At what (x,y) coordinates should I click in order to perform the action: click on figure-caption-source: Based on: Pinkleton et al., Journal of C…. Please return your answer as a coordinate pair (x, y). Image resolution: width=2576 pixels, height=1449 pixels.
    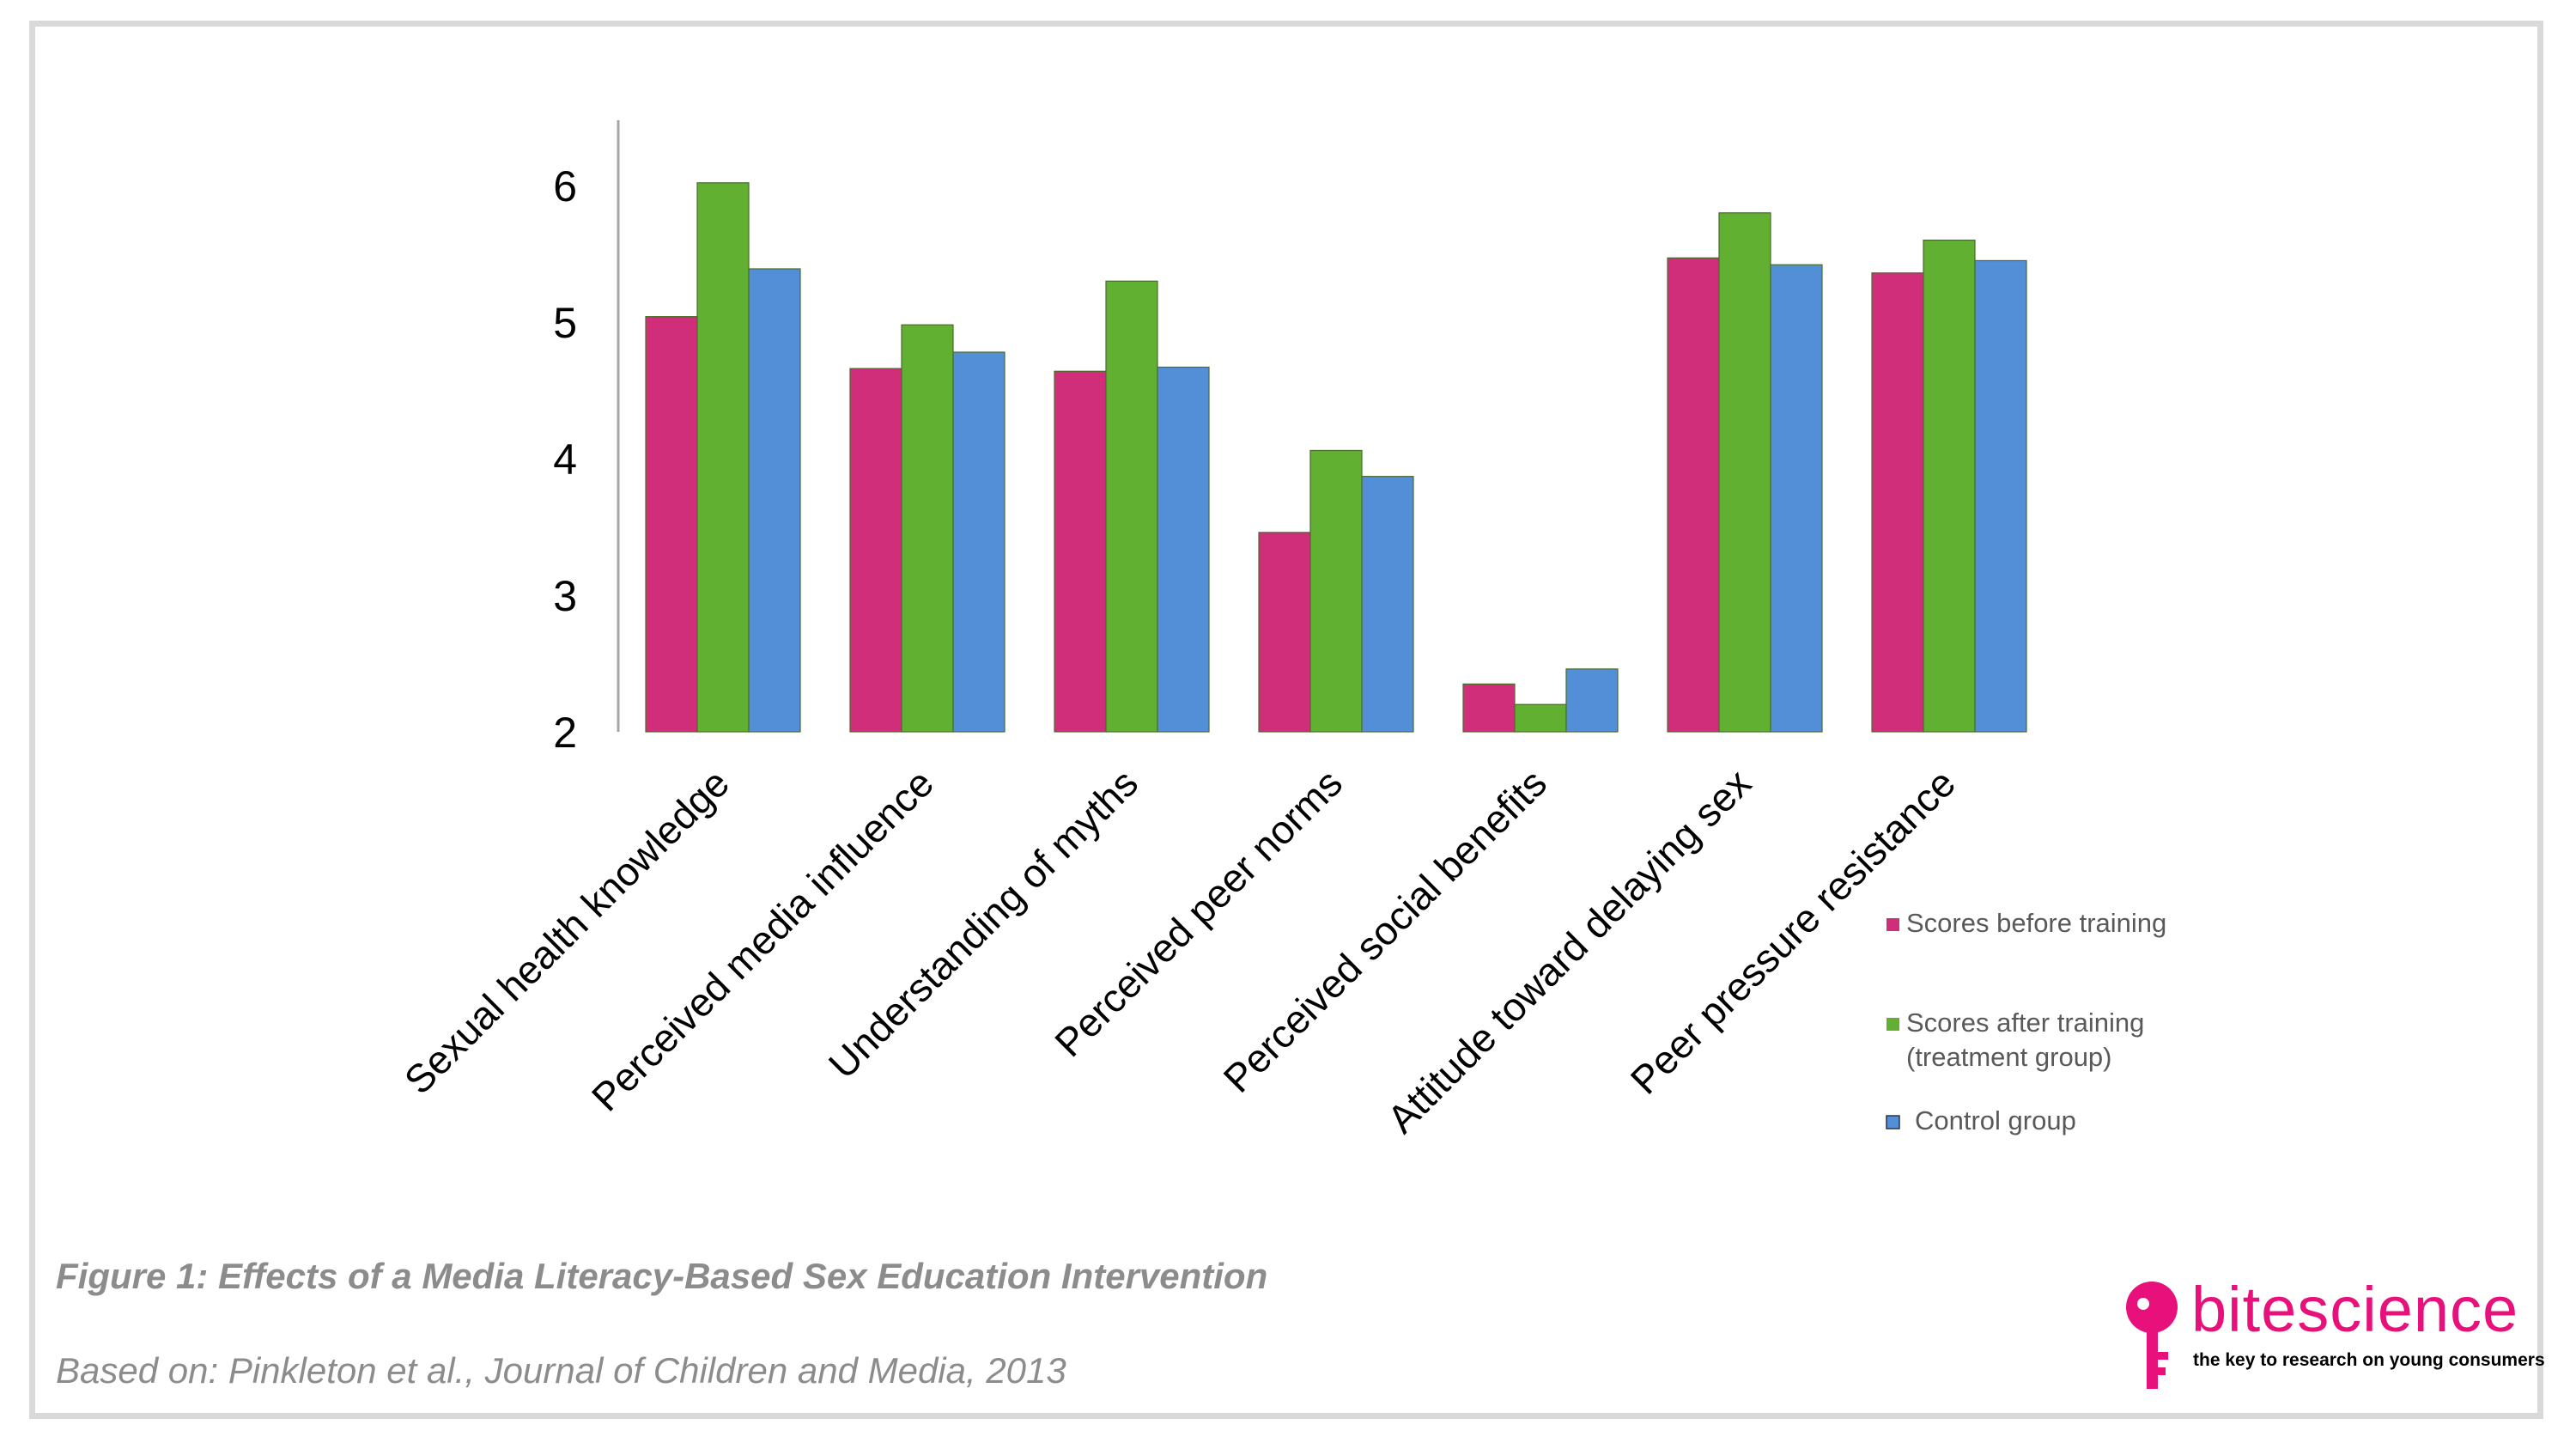
    Looking at the image, I should click on (561, 1370).